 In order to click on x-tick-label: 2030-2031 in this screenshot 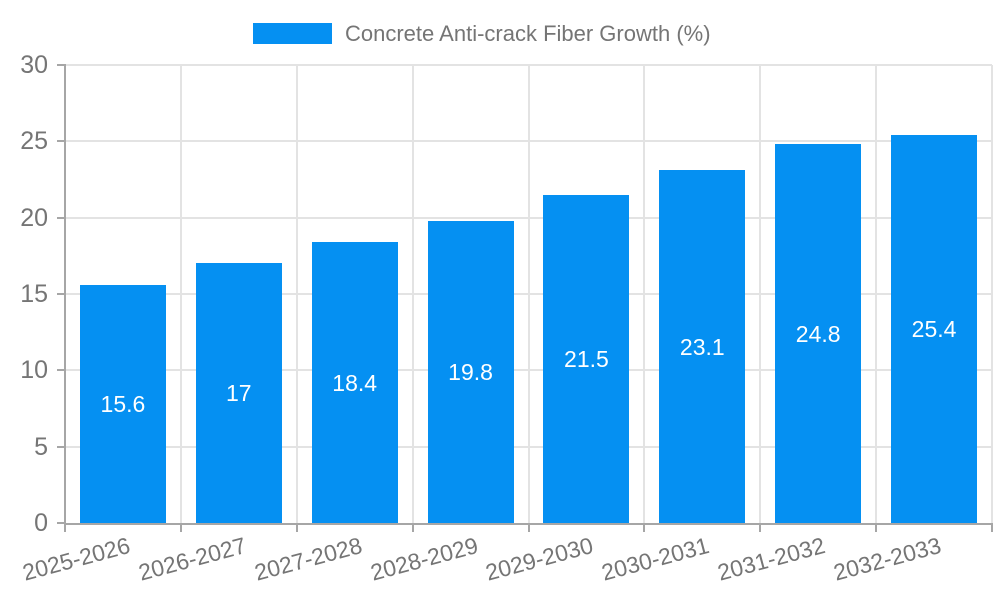, I will do `click(656, 559)`.